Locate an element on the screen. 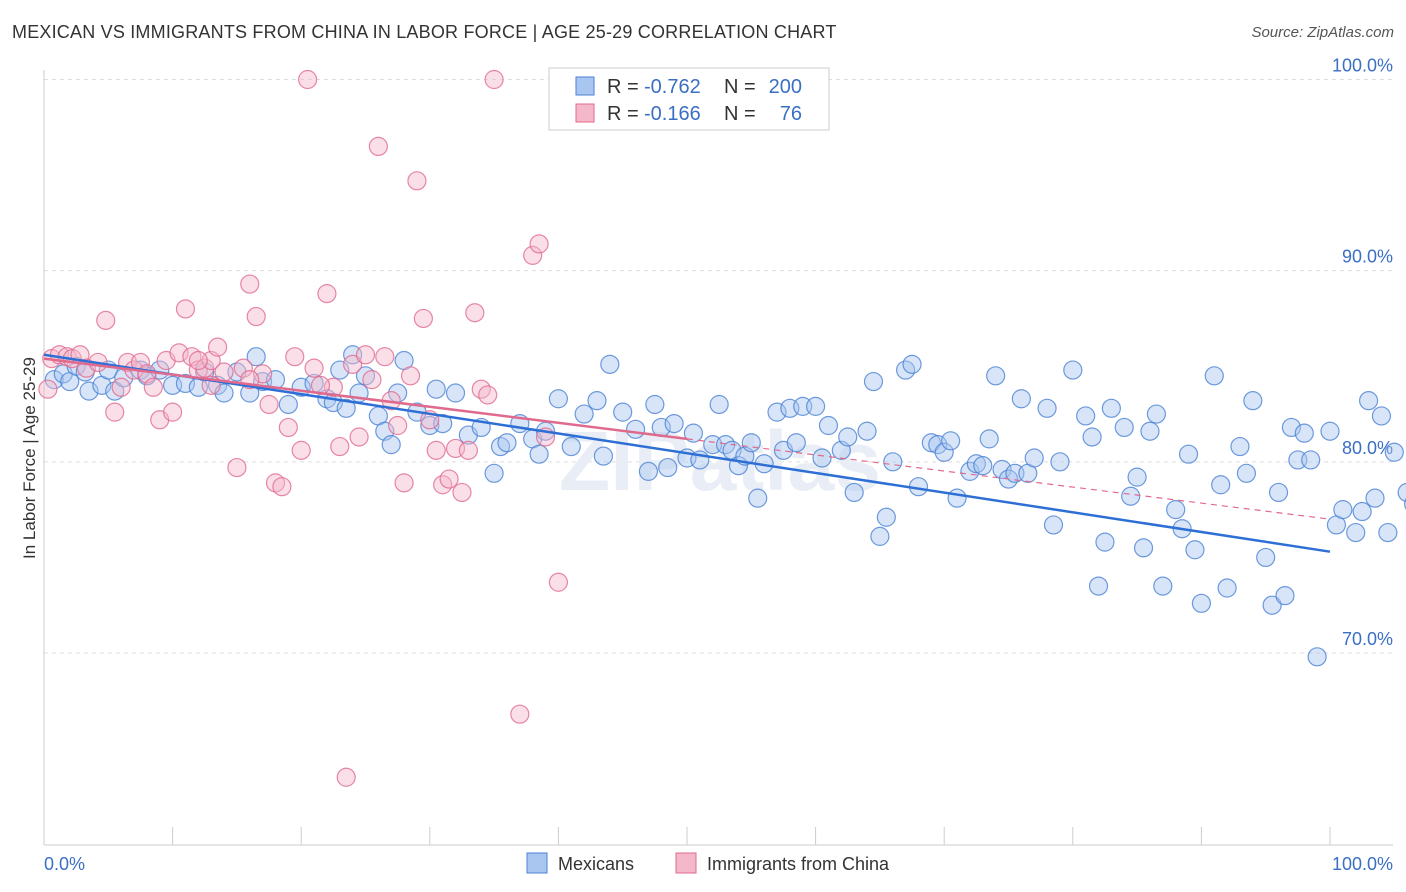 This screenshot has height=892, width=1406. legend-r-value-2: -0.166 is located at coordinates (672, 114).